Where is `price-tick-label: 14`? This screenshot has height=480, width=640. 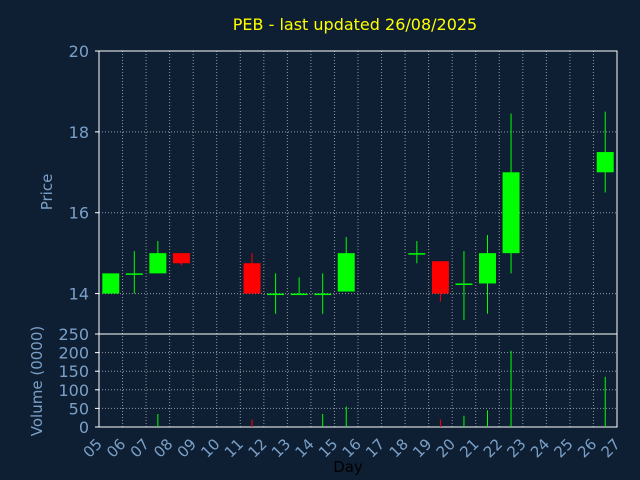
price-tick-label: 14 is located at coordinates (79, 294).